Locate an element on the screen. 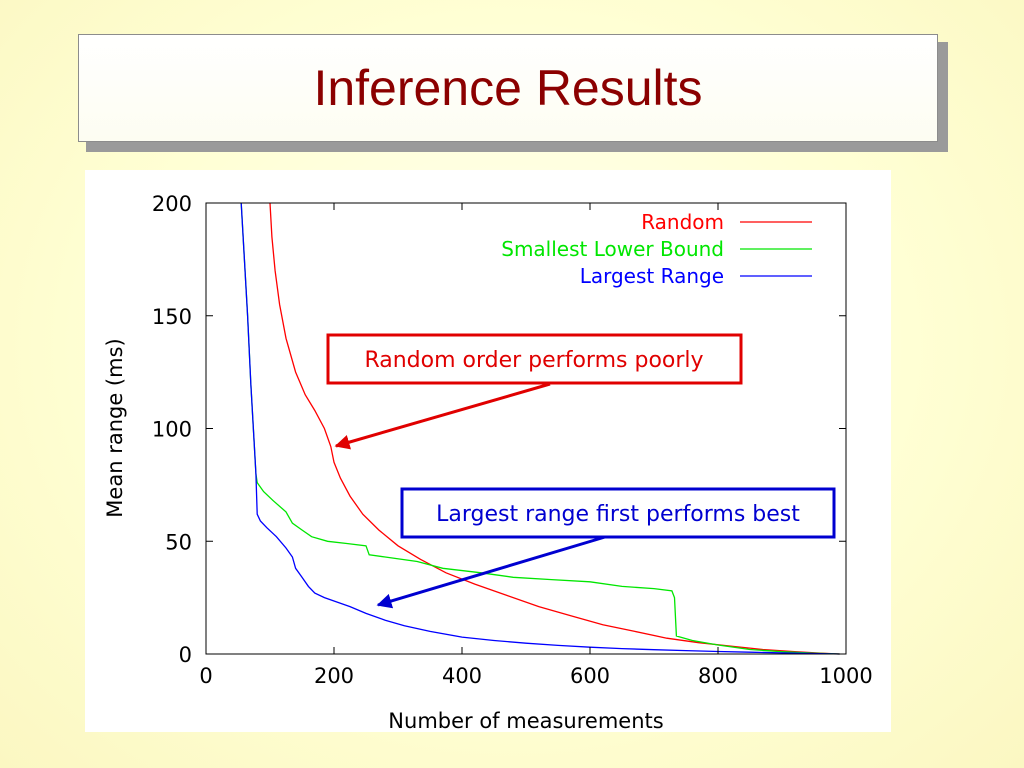  x-axis-label: Number of measurements is located at coordinates (525, 720).